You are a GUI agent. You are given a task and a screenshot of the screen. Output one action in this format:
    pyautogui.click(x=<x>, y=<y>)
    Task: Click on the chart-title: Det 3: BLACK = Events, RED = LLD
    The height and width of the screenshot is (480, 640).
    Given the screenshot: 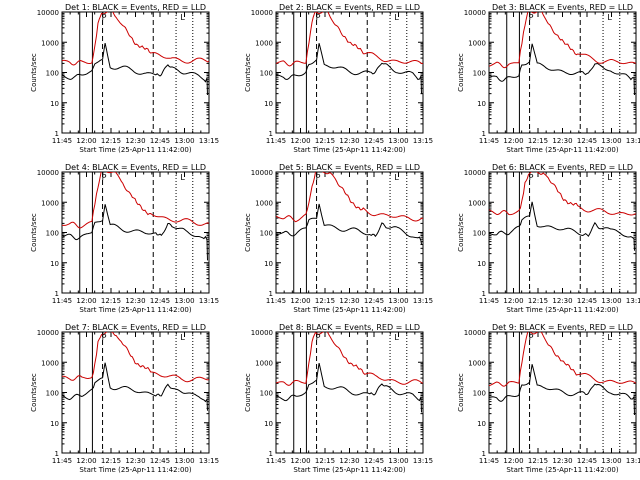 What is the action you would take?
    pyautogui.click(x=562, y=7)
    